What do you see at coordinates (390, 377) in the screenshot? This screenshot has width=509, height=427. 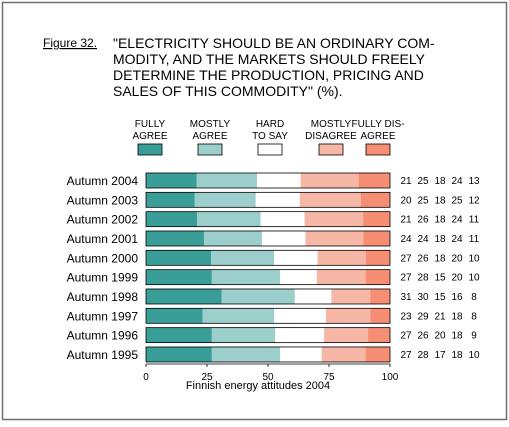 I see `x-tick-label: 100` at bounding box center [390, 377].